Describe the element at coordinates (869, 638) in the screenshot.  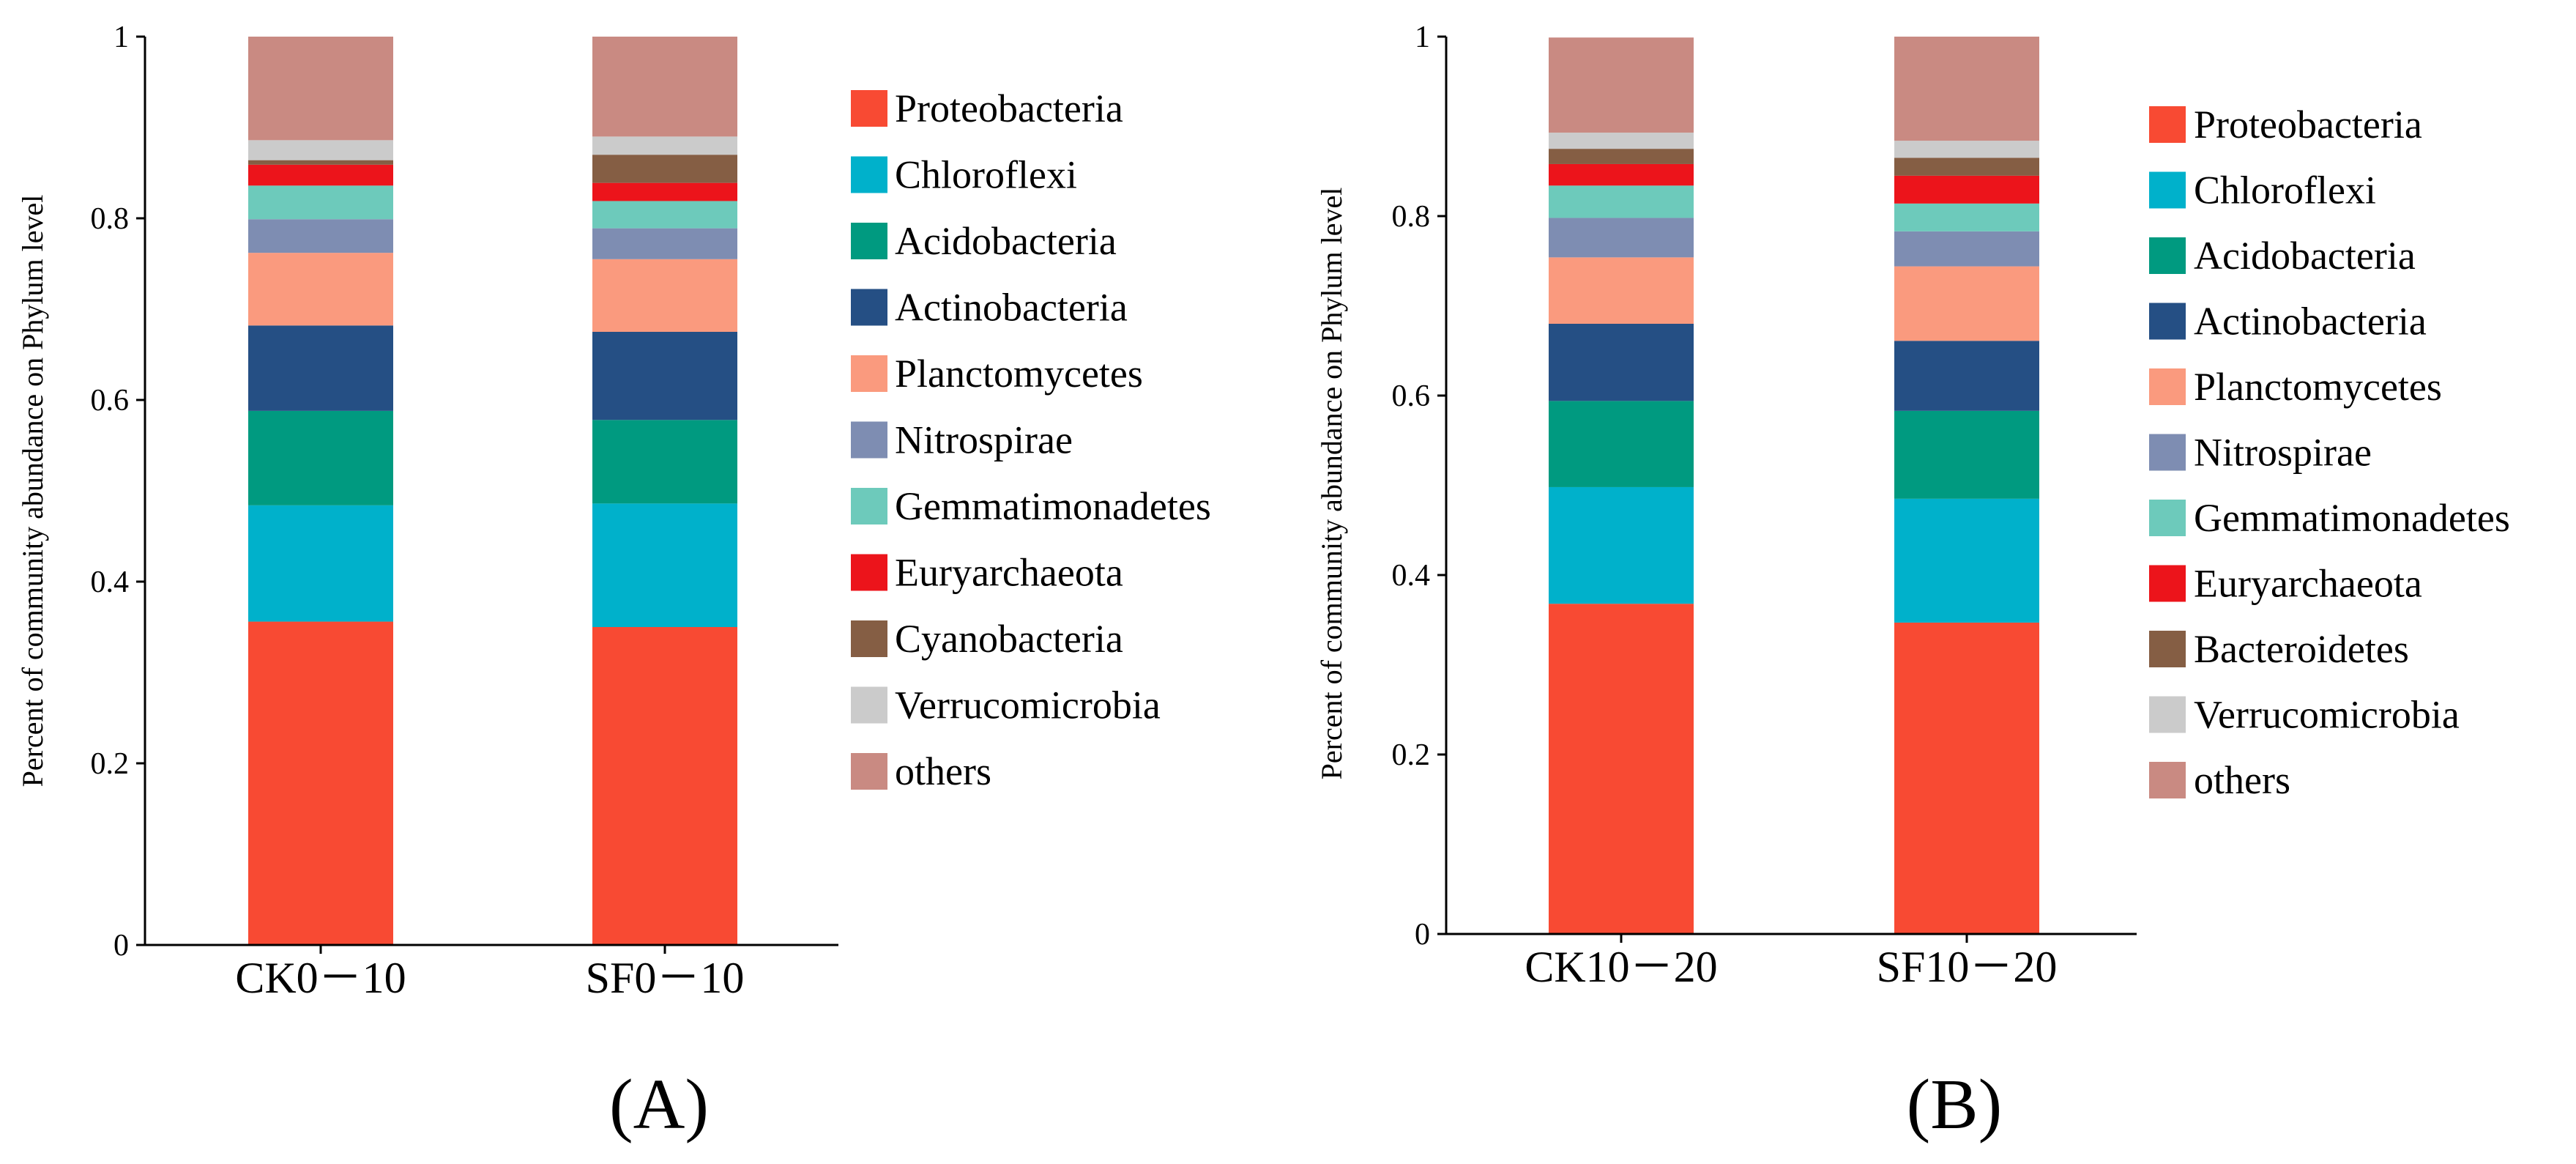
I see `legend-swatch-cyanobacteria` at that location.